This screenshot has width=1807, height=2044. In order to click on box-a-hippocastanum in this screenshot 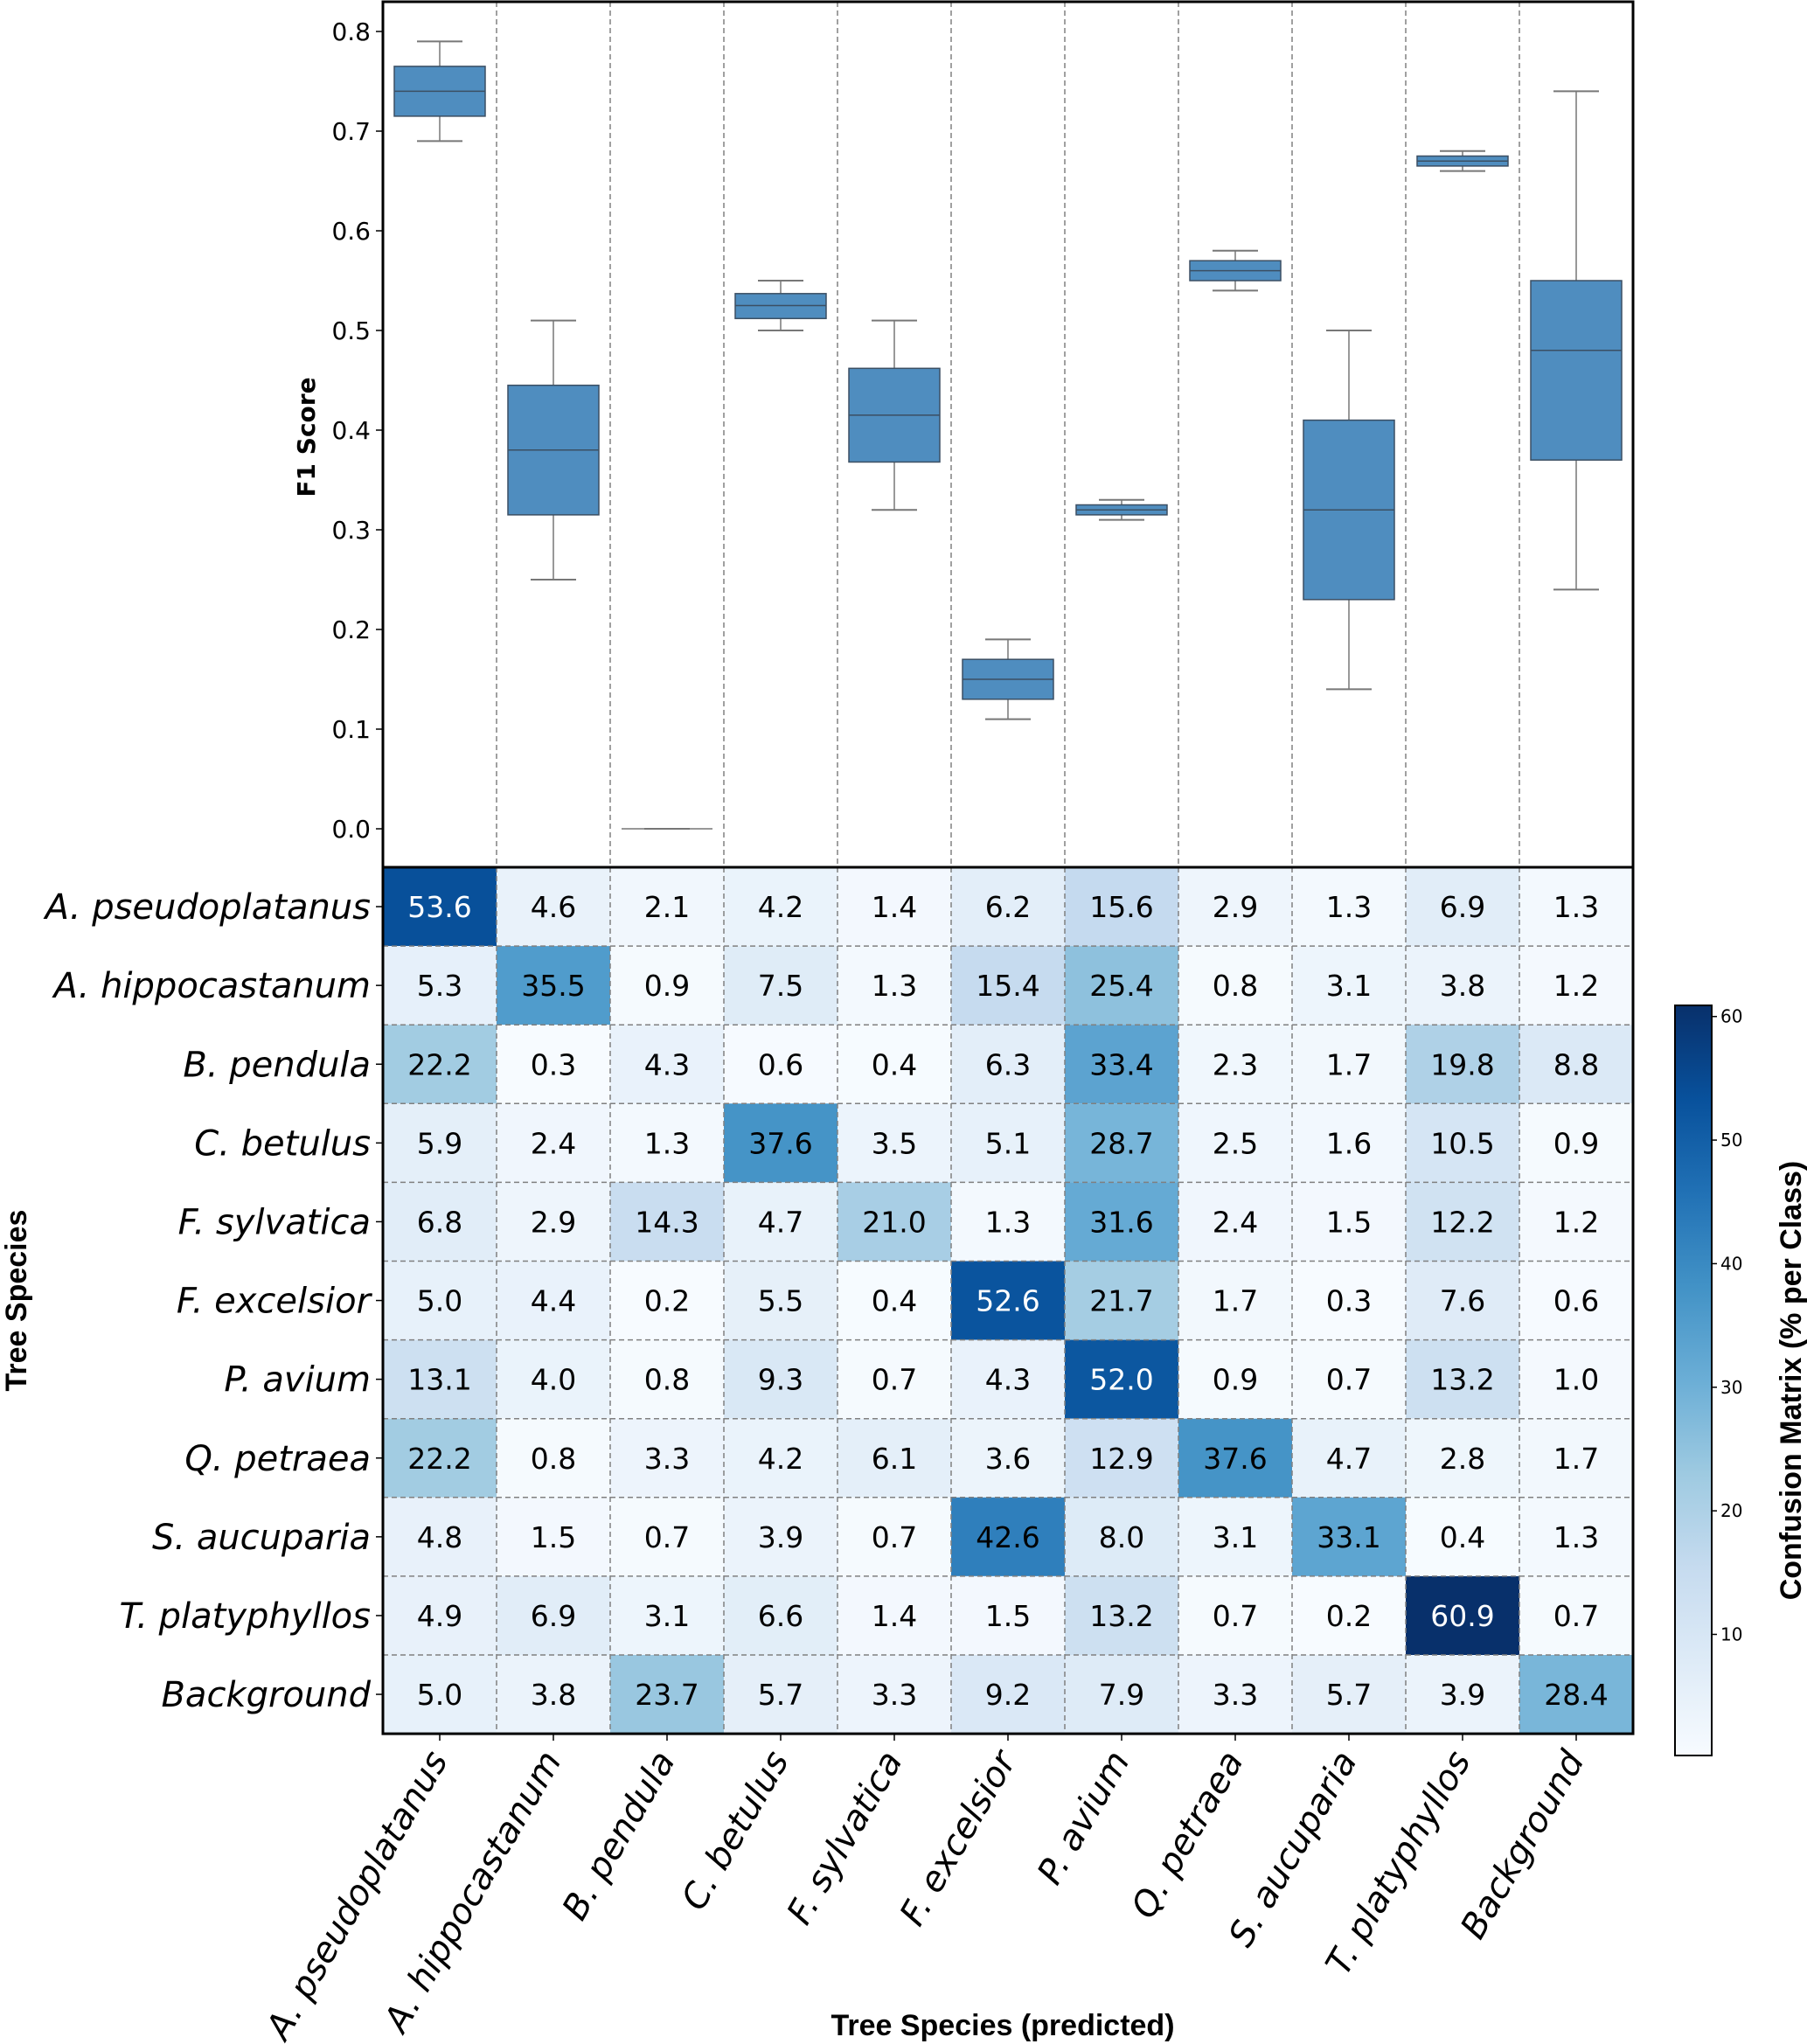, I will do `click(553, 450)`.